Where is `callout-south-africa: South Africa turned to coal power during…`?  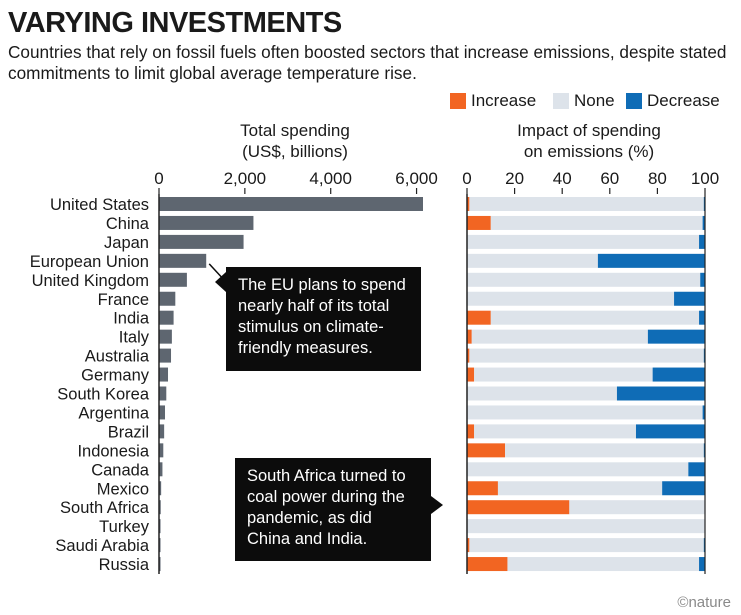
callout-south-africa: South Africa turned to coal power during… is located at coordinates (333, 509).